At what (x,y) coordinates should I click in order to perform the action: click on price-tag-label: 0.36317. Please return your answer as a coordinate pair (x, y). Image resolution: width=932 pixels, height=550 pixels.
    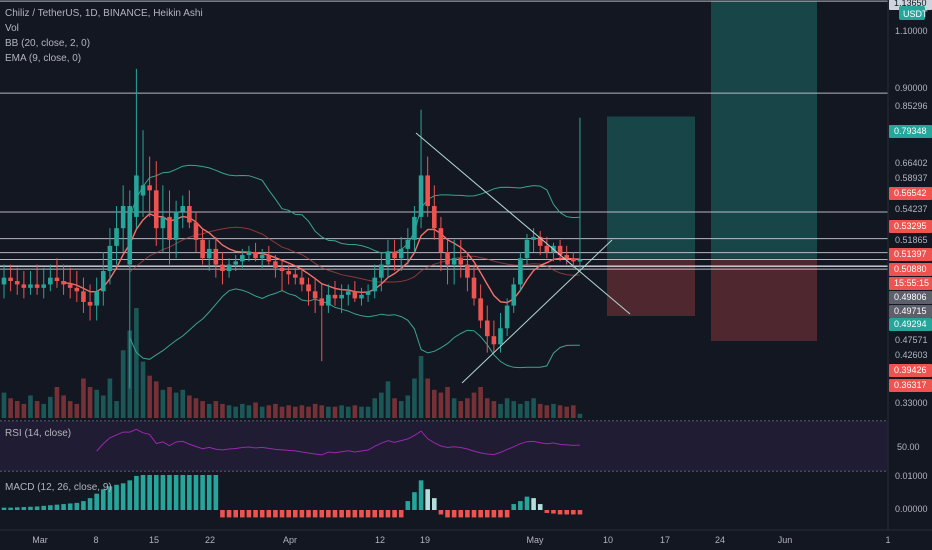
    Looking at the image, I should click on (910, 385).